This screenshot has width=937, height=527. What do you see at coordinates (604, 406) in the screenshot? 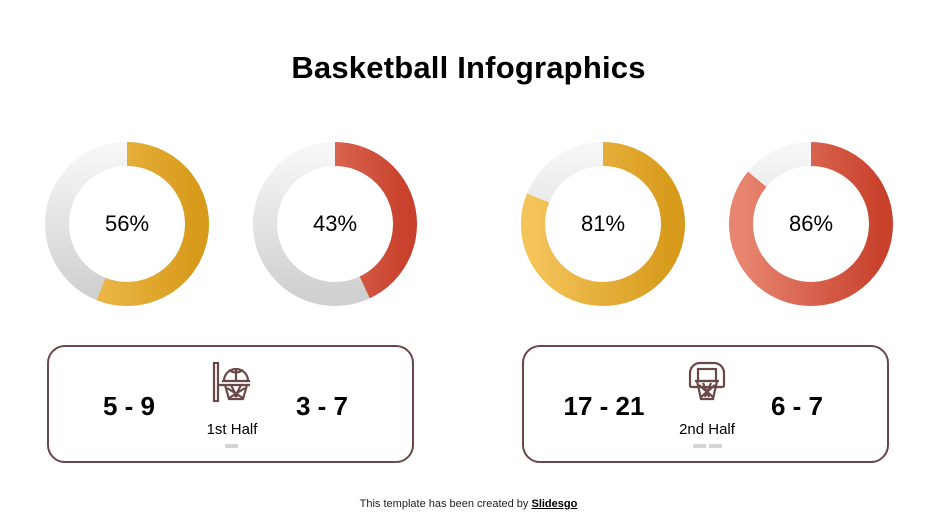
I see `left-score: 17 - 21` at bounding box center [604, 406].